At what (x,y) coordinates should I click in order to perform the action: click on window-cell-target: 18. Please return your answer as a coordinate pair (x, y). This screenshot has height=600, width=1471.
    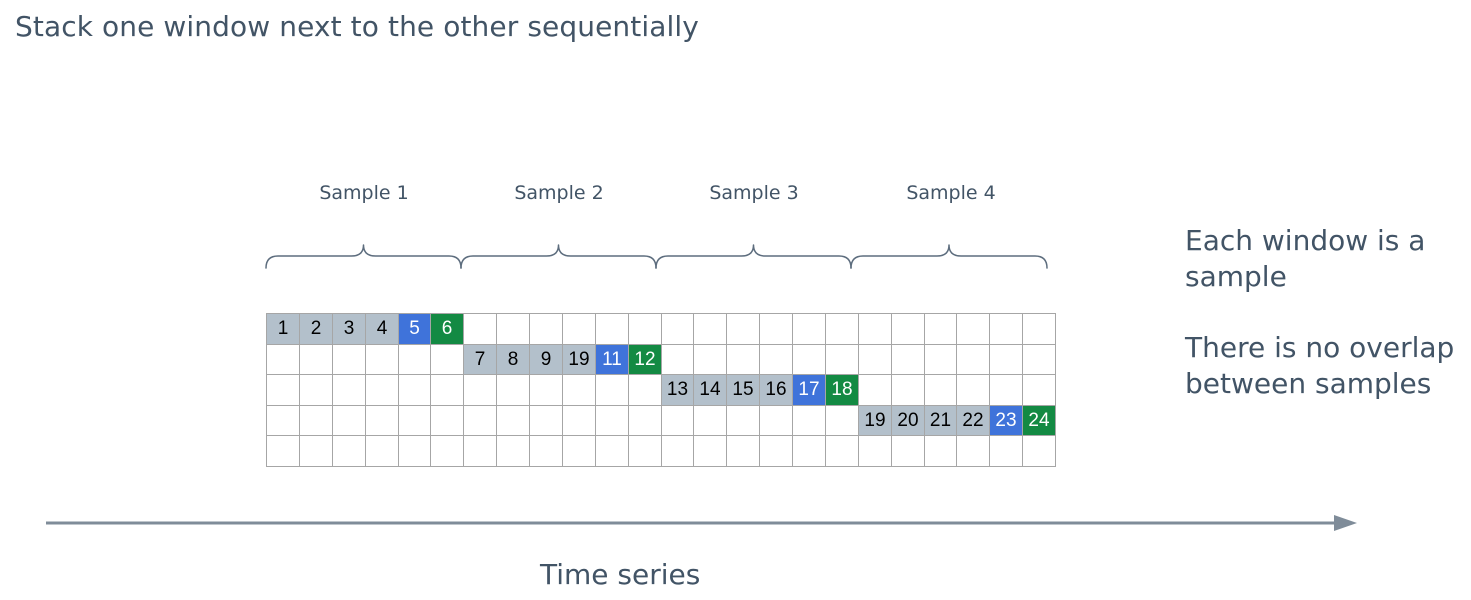
    Looking at the image, I should click on (842, 390).